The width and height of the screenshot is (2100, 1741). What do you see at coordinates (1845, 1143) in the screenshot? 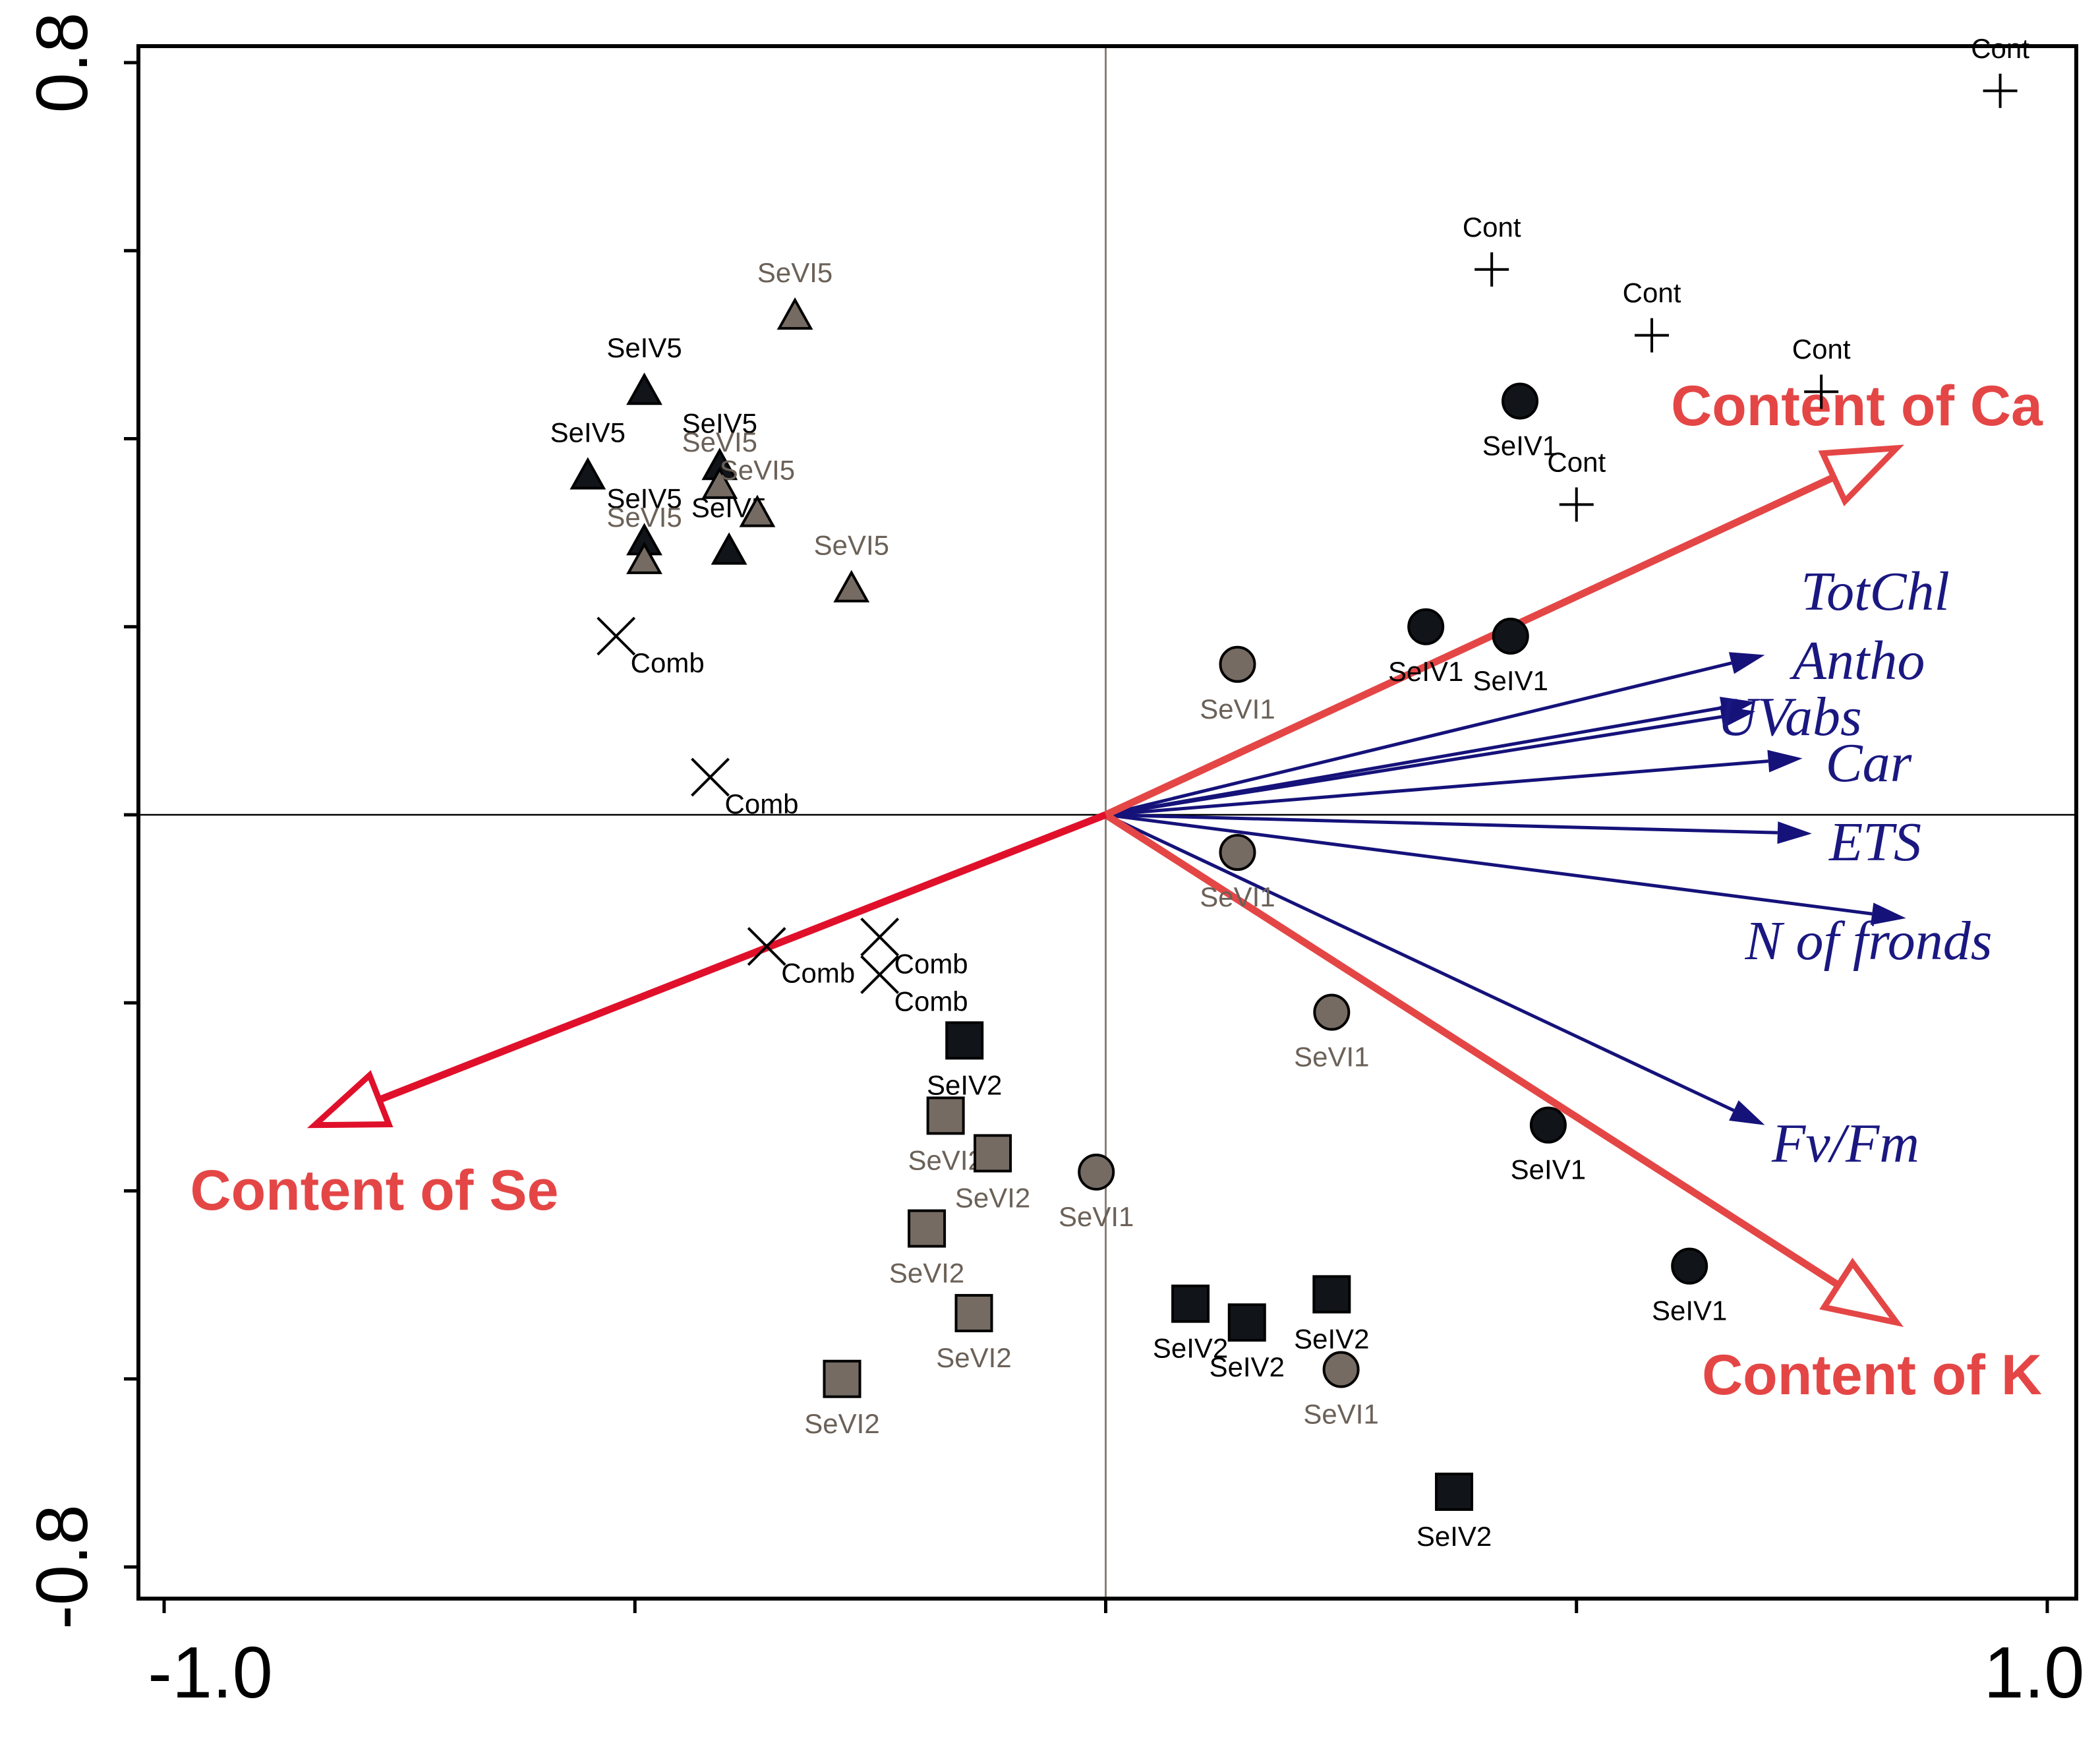
I see `response-vector-label: Fv/Fm` at bounding box center [1845, 1143].